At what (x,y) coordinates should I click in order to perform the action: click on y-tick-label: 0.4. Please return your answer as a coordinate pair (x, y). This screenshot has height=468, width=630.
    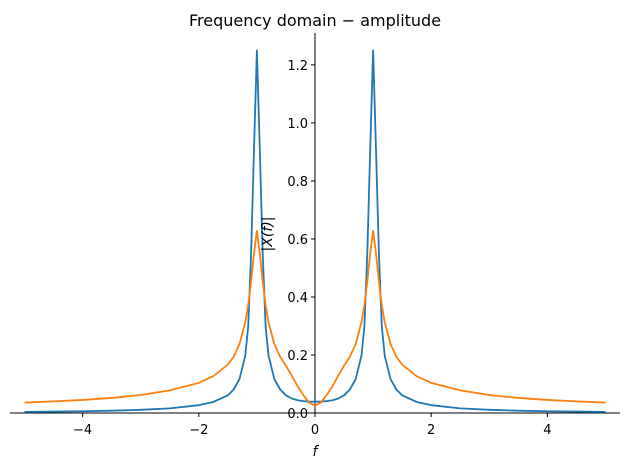
    Looking at the image, I should click on (297, 298).